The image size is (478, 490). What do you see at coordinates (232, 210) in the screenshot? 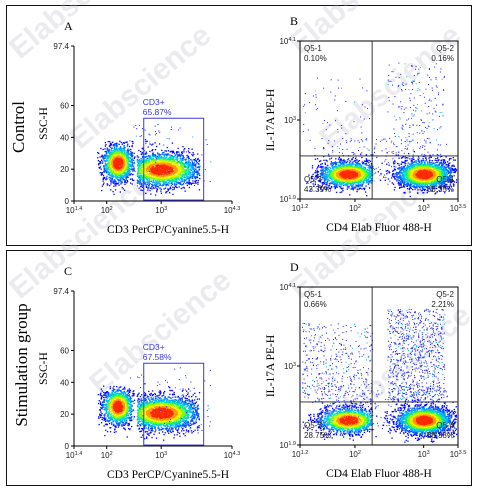
I see `x-tick-label: 104.3` at bounding box center [232, 210].